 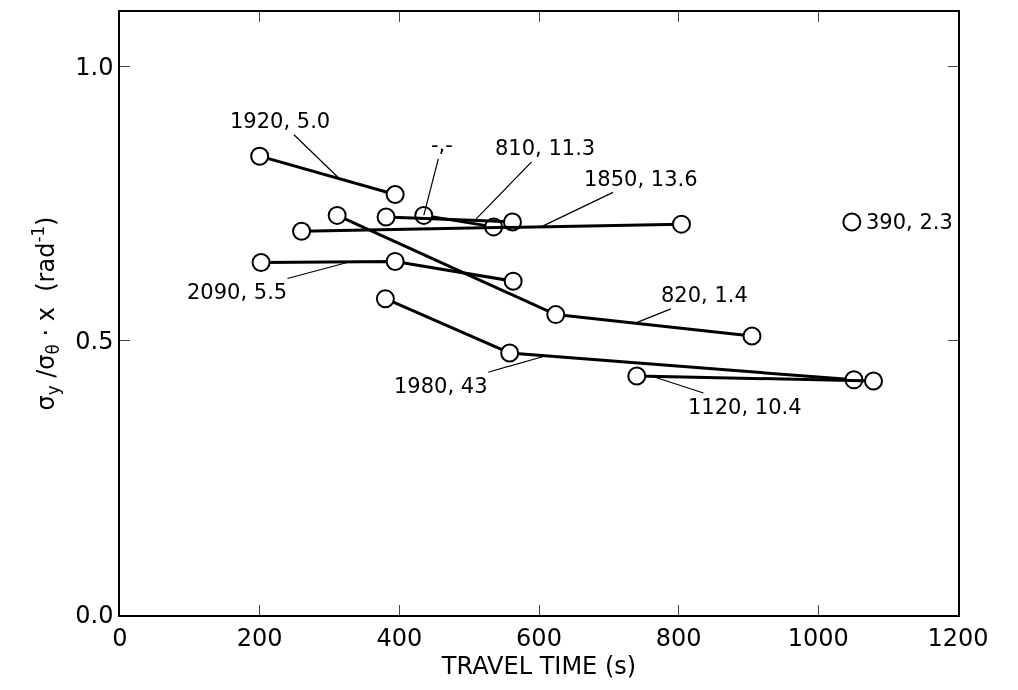 I want to click on x-tick-label: 600, so click(x=539, y=637).